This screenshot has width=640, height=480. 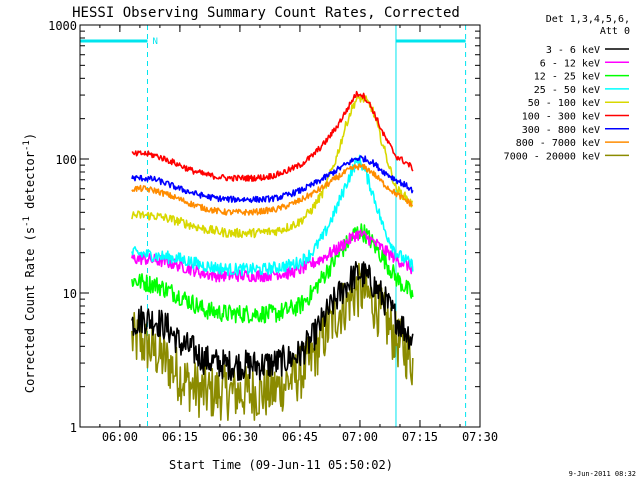 What do you see at coordinates (281, 465) in the screenshot?
I see `x-axis-label: Start Time (09-Jun-11 05:50:02)` at bounding box center [281, 465].